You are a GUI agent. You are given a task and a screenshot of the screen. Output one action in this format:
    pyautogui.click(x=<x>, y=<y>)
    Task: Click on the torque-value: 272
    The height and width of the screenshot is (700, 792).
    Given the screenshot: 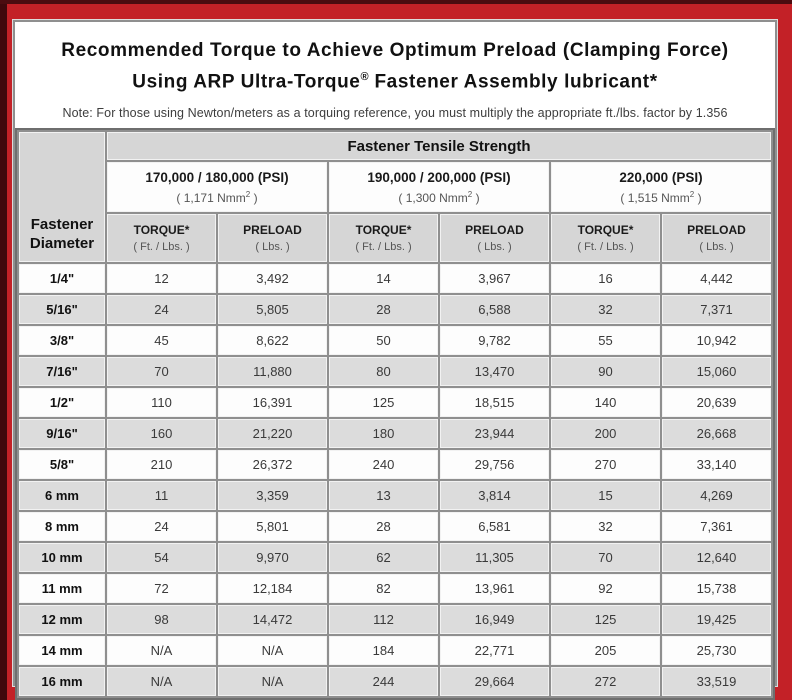 What is the action you would take?
    pyautogui.click(x=605, y=681)
    